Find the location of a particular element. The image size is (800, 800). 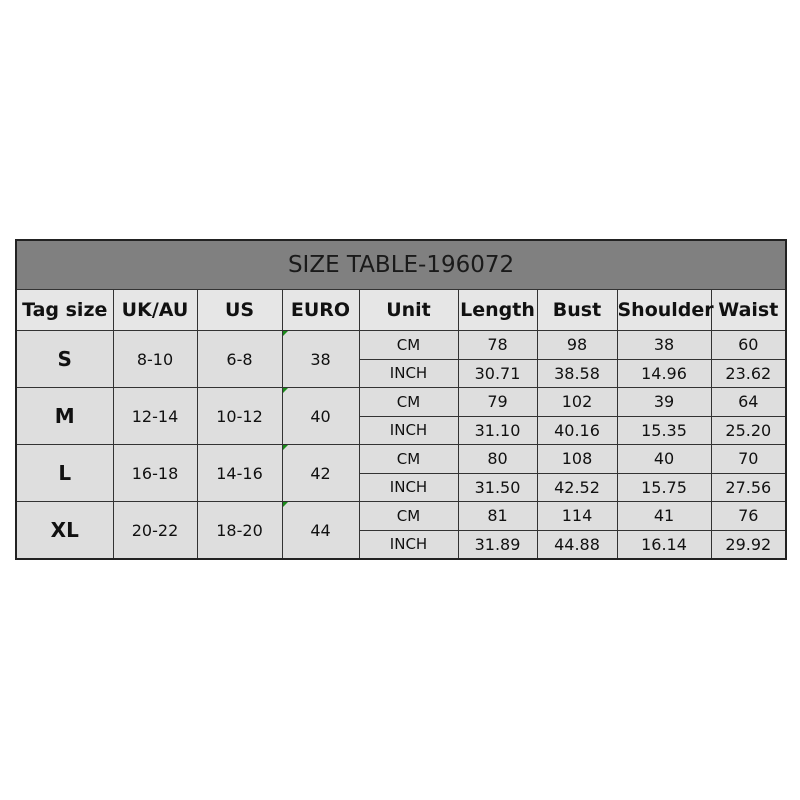

table-row-inch: INCH 30.71 38.58 14.96 23.62 is located at coordinates (401, 373).